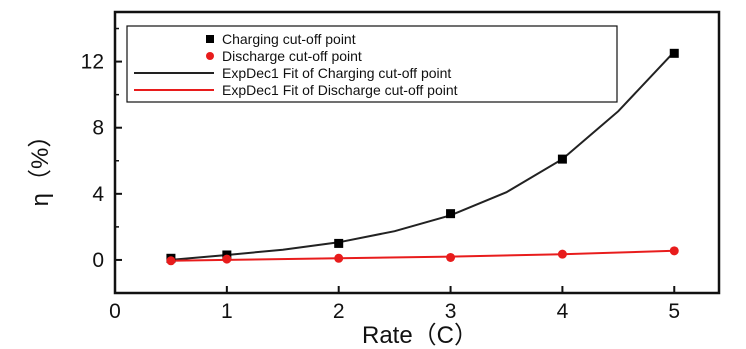 The height and width of the screenshot is (349, 746). What do you see at coordinates (98, 128) in the screenshot?
I see `y-tick-label: 8` at bounding box center [98, 128].